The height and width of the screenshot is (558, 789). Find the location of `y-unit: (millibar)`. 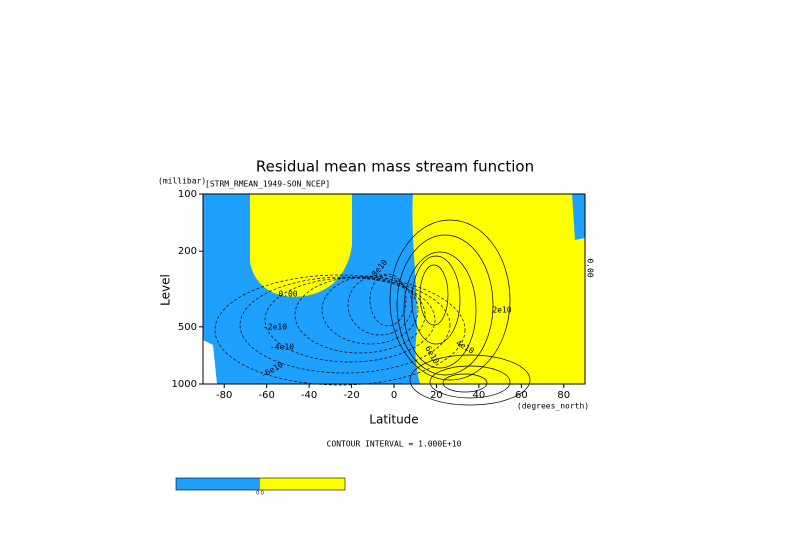

y-unit: (millibar) is located at coordinates (182, 181).